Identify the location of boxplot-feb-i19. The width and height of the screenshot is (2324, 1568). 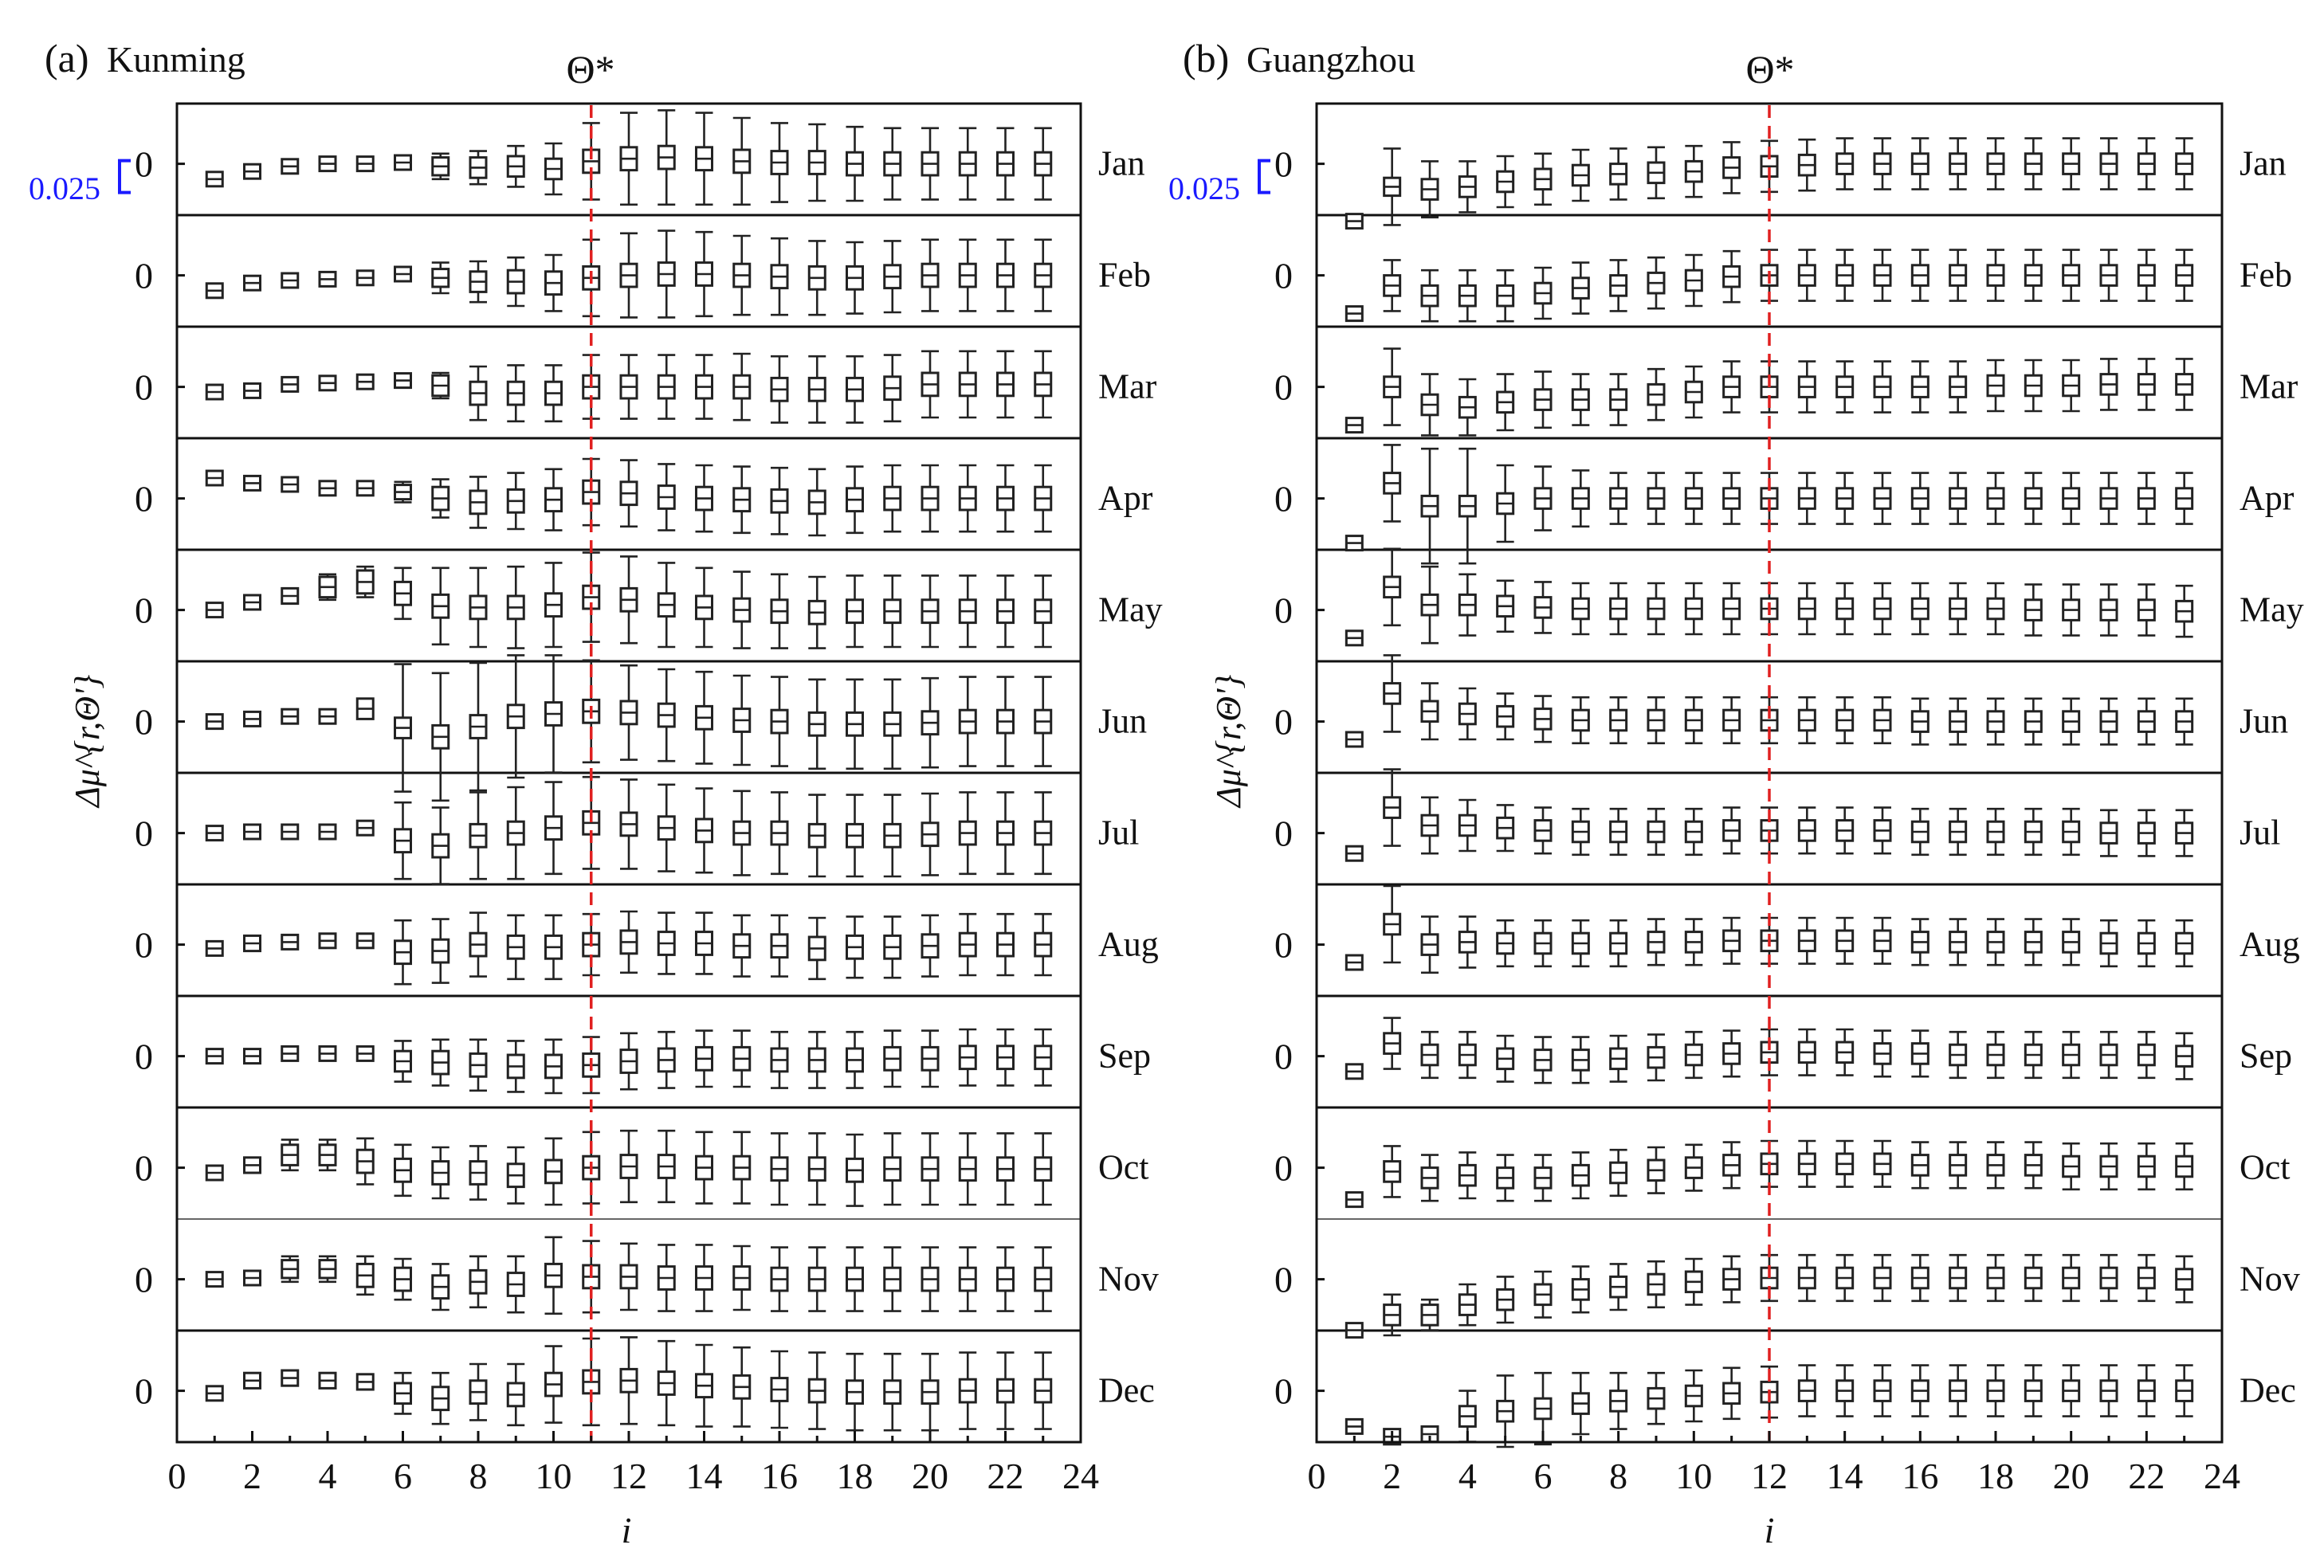
(892, 277).